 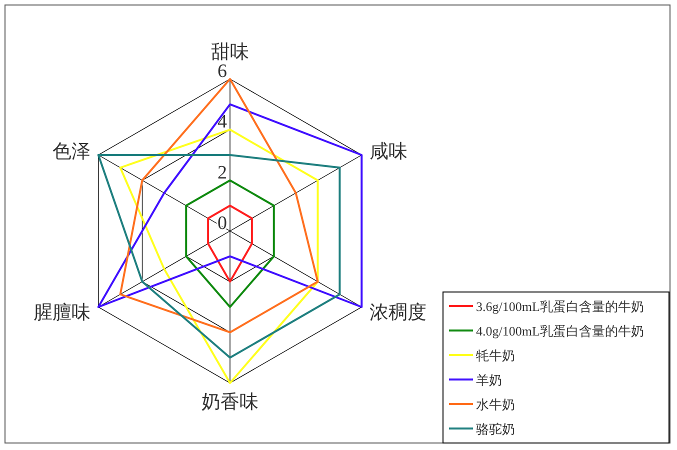 What do you see at coordinates (223, 122) in the screenshot?
I see `y-tick-label: 4` at bounding box center [223, 122].